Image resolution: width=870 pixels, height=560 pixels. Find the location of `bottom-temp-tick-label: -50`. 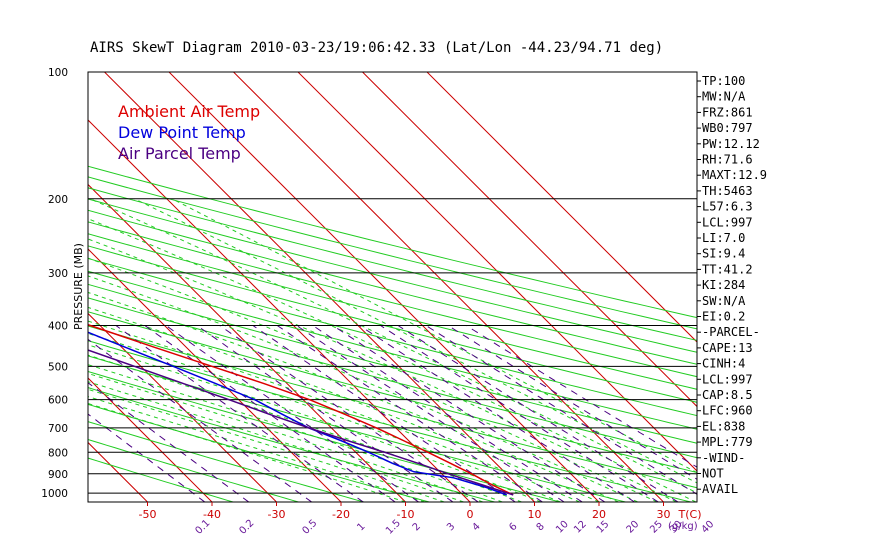

bottom-temp-tick-label: -50 is located at coordinates (148, 514).